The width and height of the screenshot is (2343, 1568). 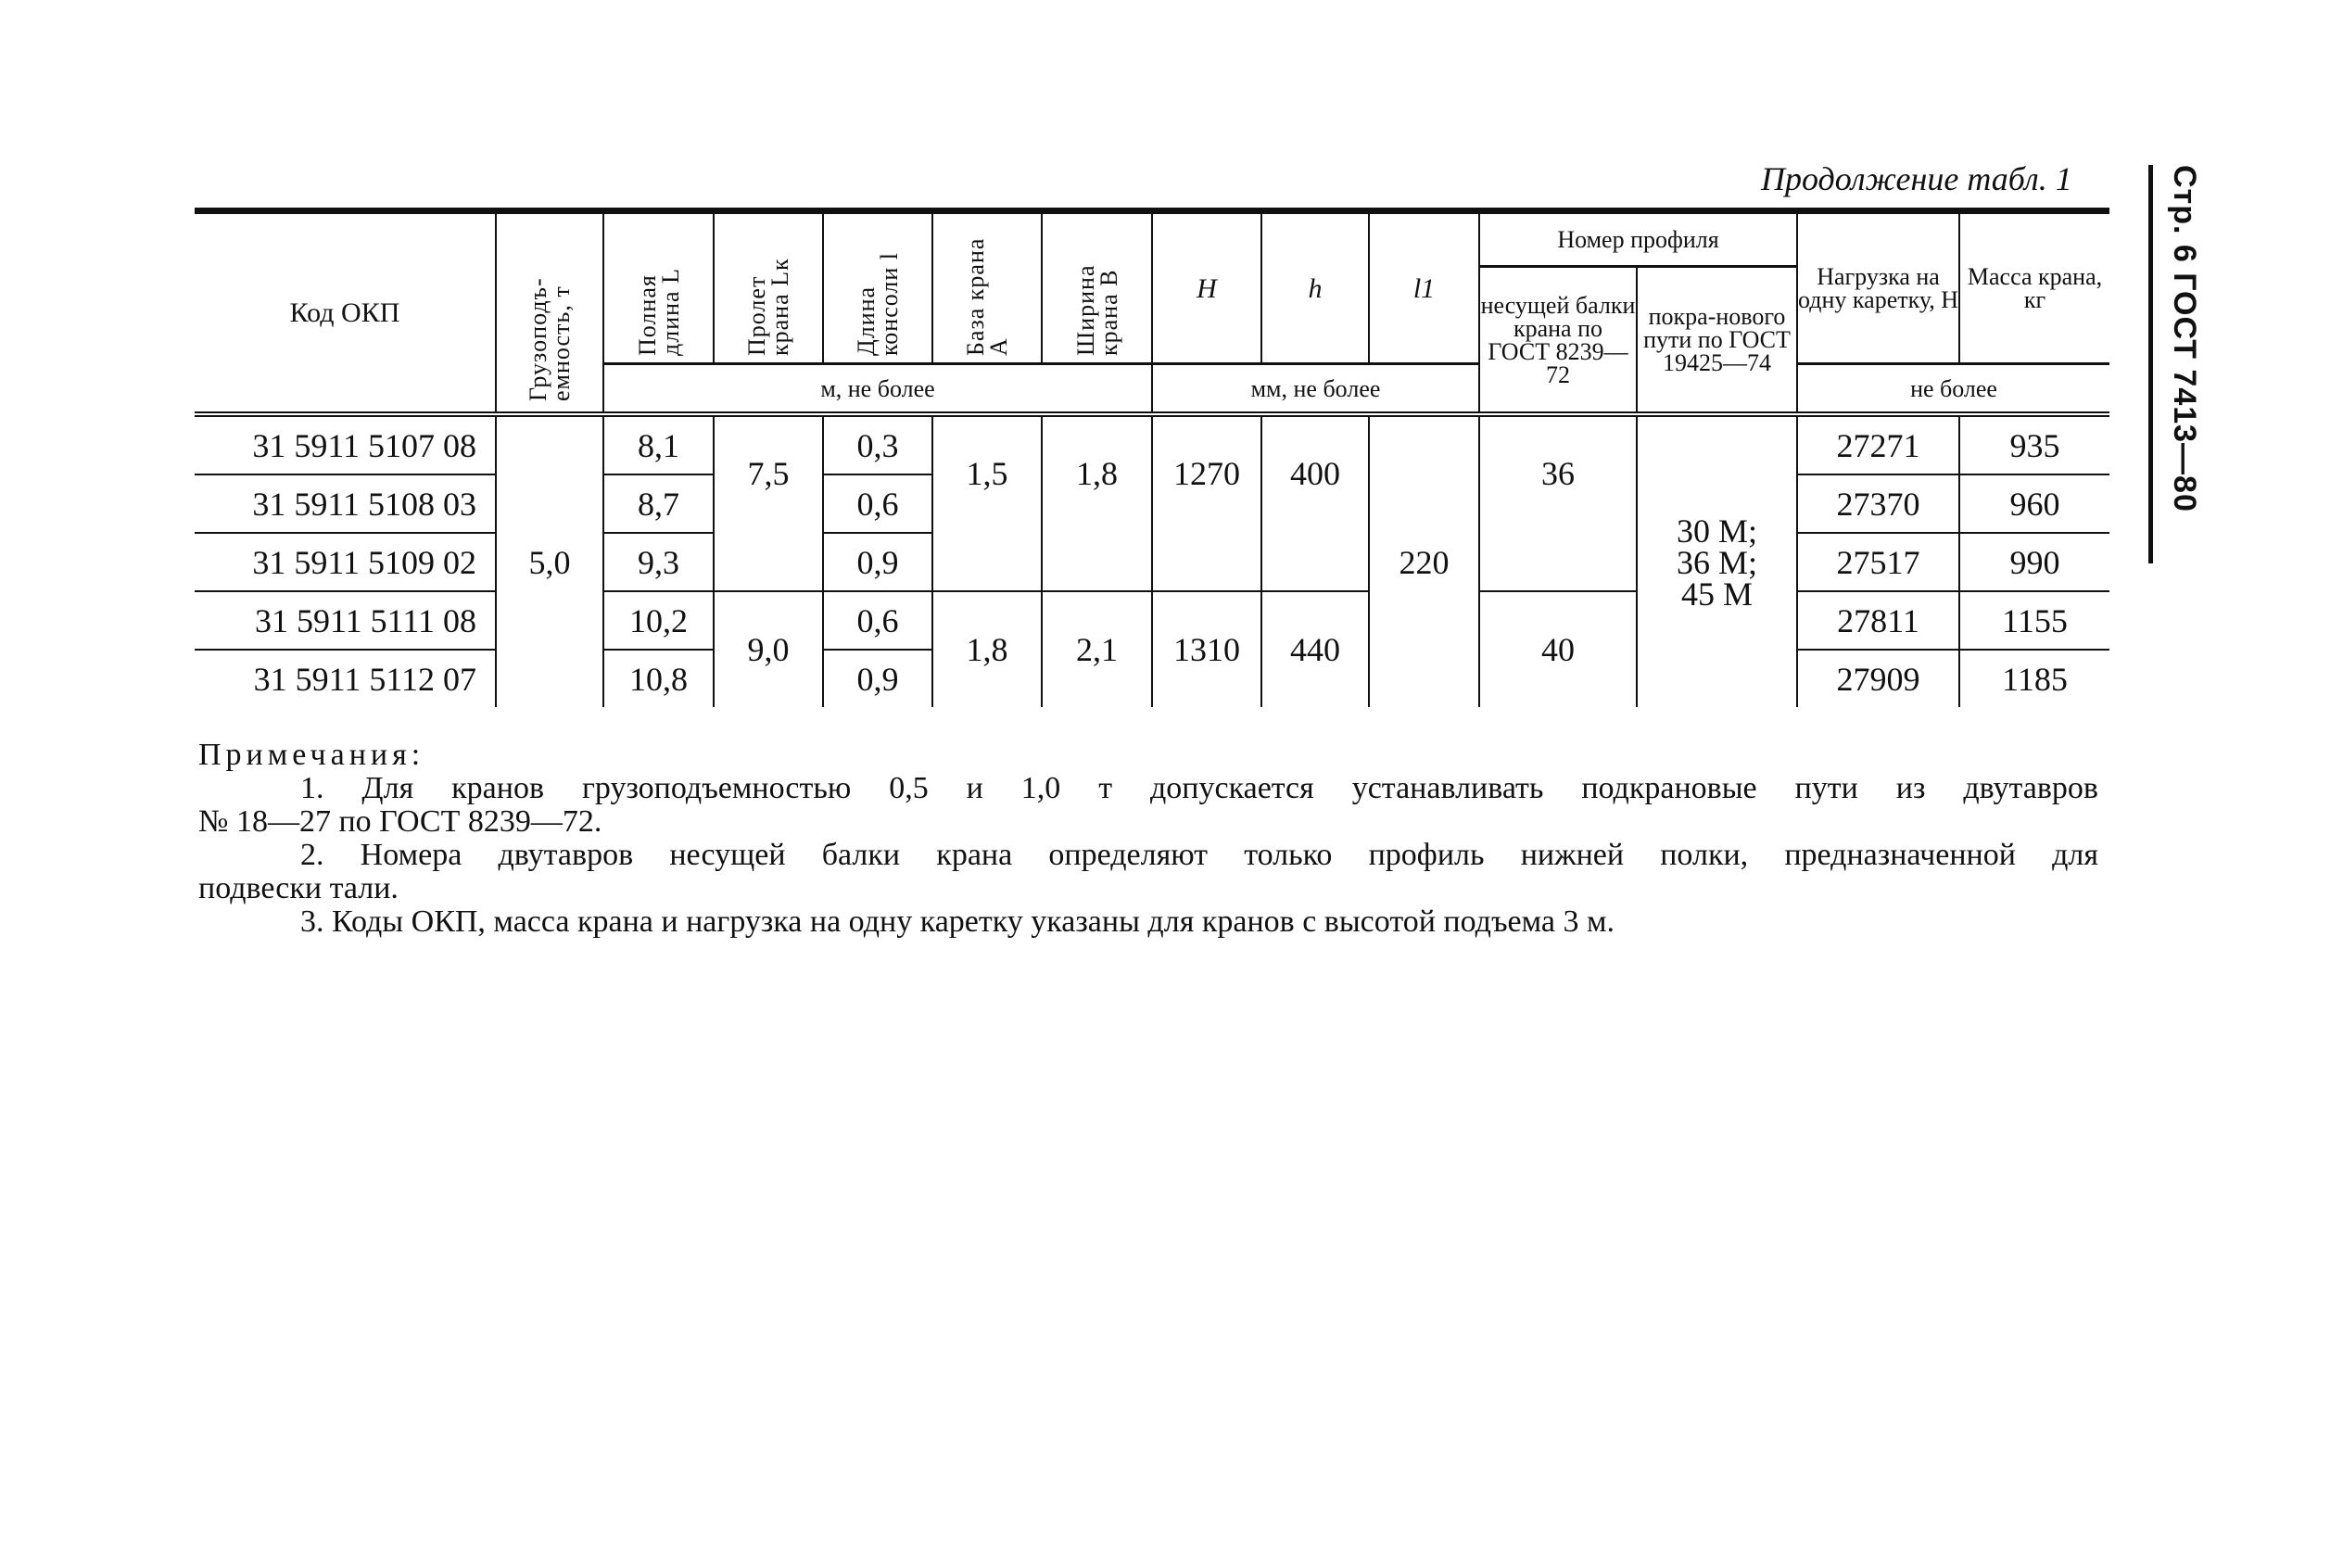 I want to click on cell-beam: 40, so click(x=1557, y=649).